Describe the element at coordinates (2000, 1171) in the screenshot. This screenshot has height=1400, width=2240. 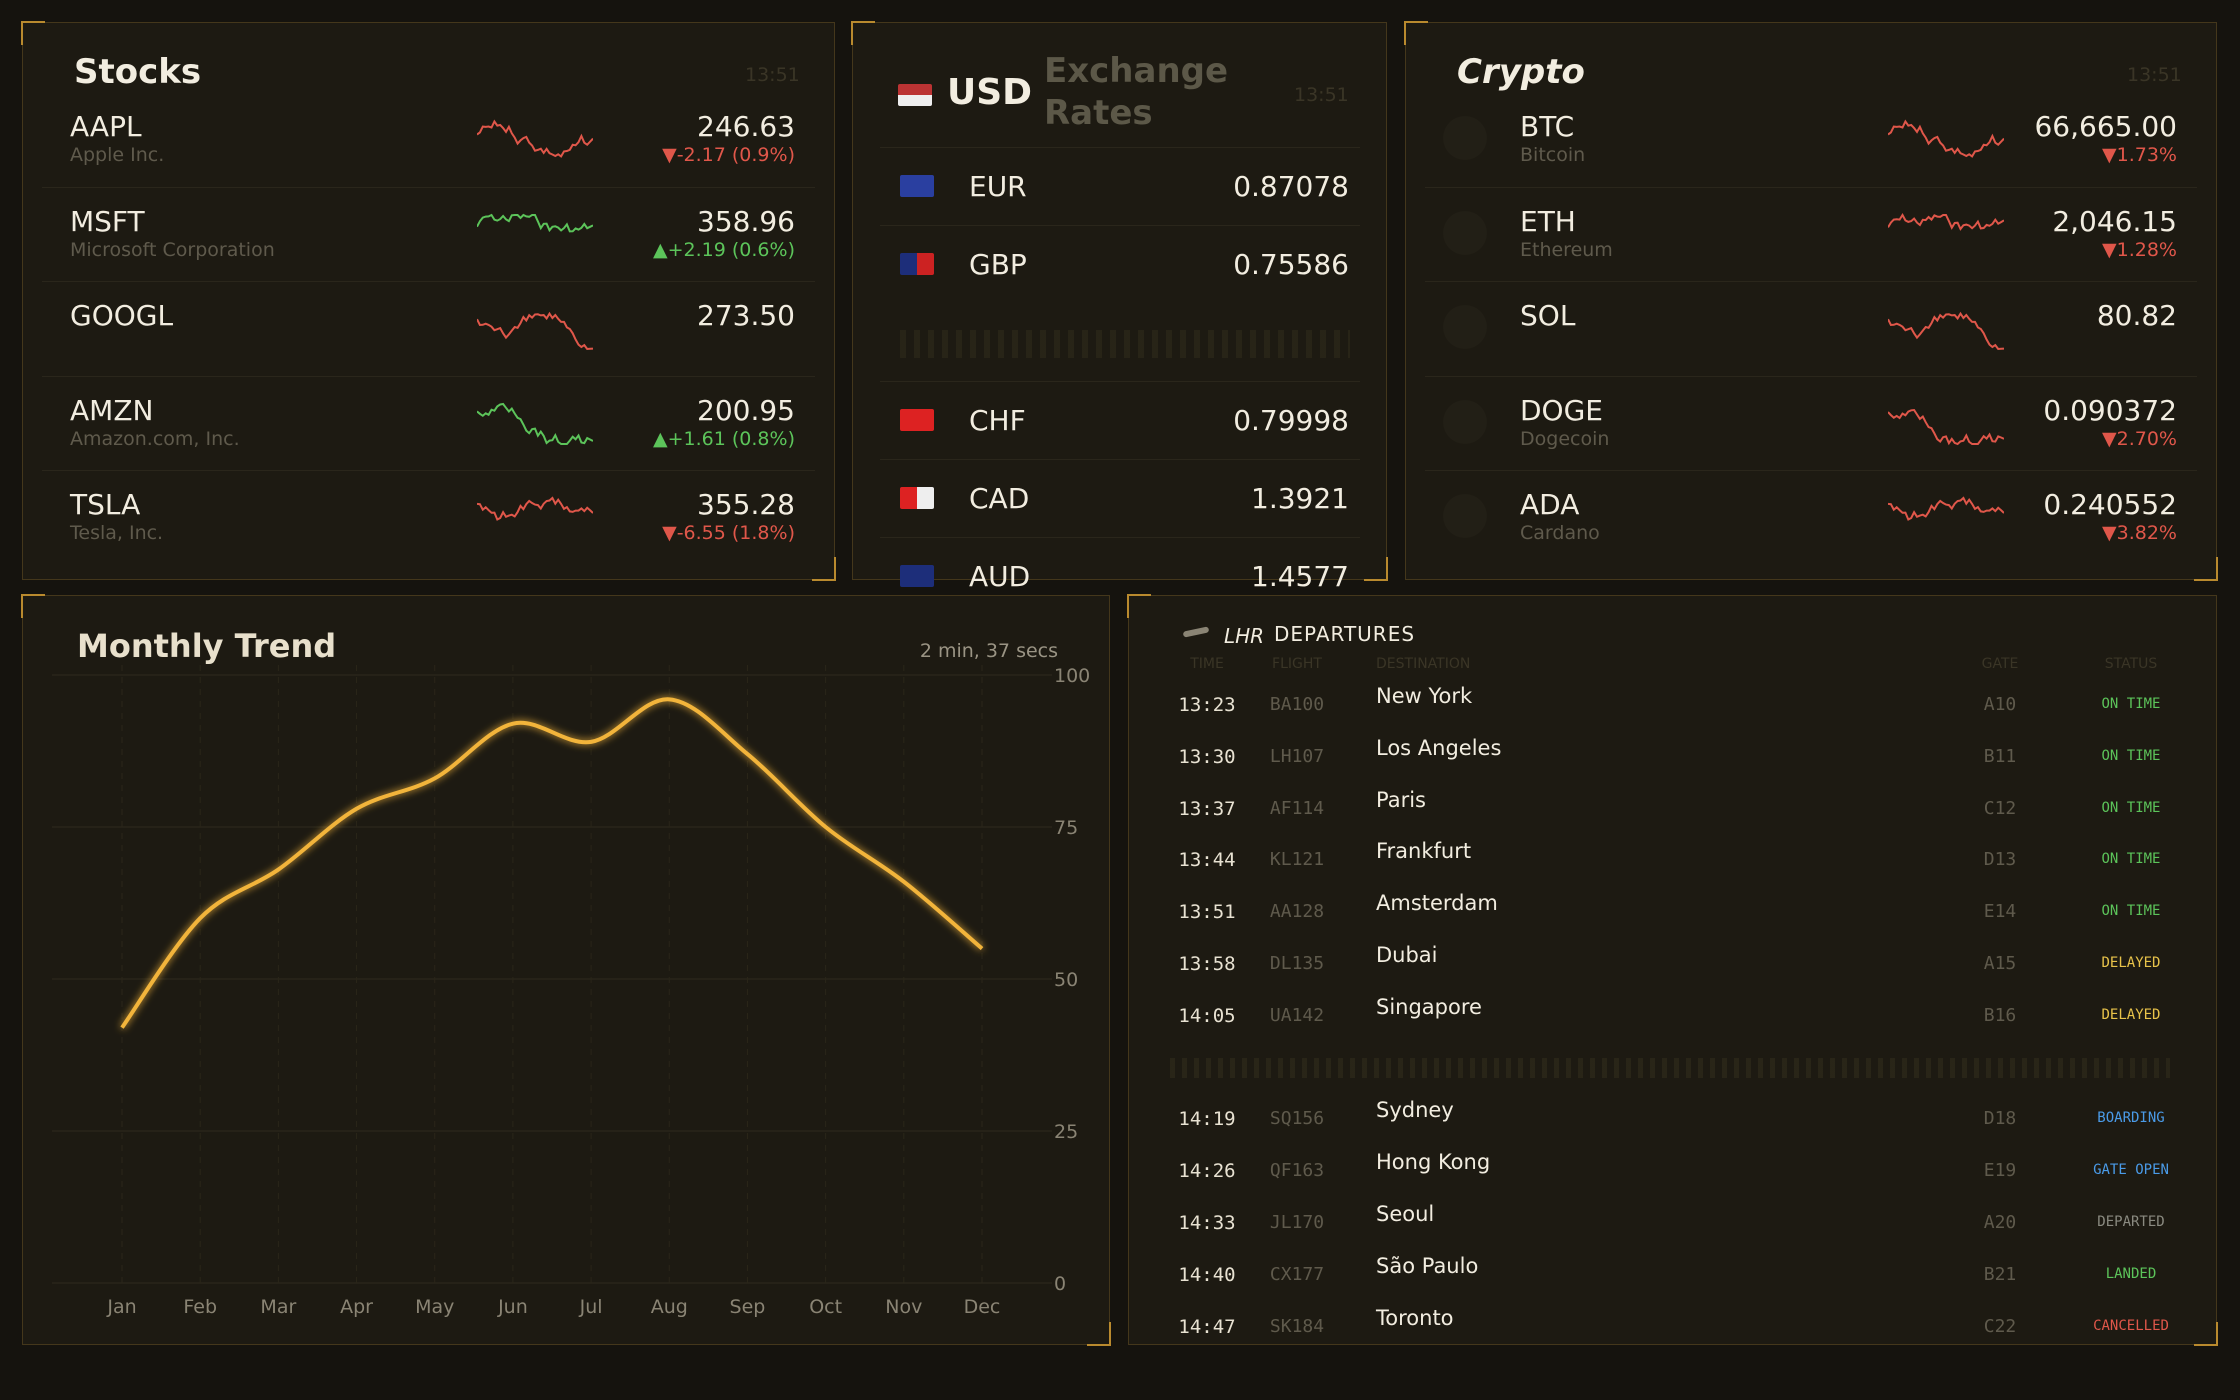
I see `gate: E19` at that location.